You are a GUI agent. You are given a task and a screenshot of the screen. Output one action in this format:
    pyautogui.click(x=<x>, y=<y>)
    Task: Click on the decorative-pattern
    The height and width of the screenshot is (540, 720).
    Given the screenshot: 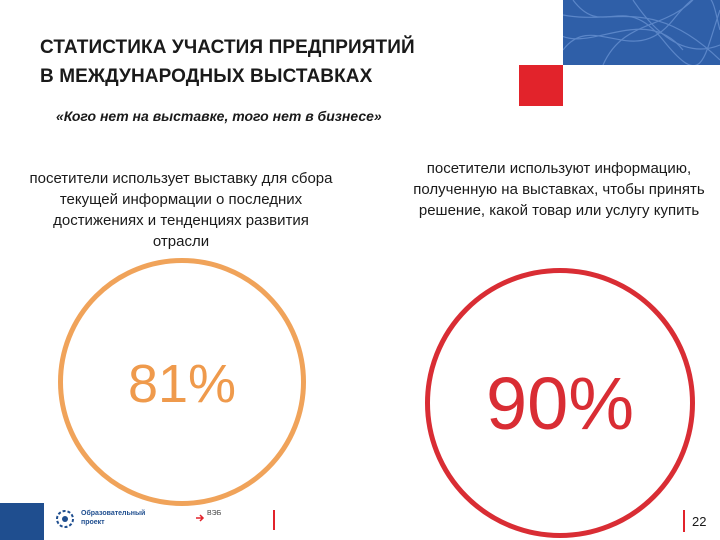 What is the action you would take?
    pyautogui.click(x=641, y=32)
    